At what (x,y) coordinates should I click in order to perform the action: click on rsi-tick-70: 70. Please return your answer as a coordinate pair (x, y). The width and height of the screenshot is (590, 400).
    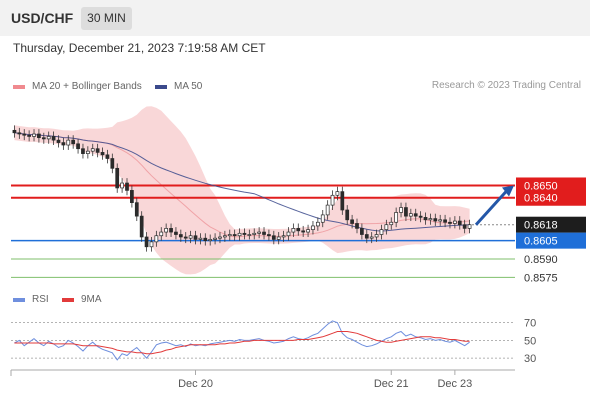
    Looking at the image, I should click on (530, 324).